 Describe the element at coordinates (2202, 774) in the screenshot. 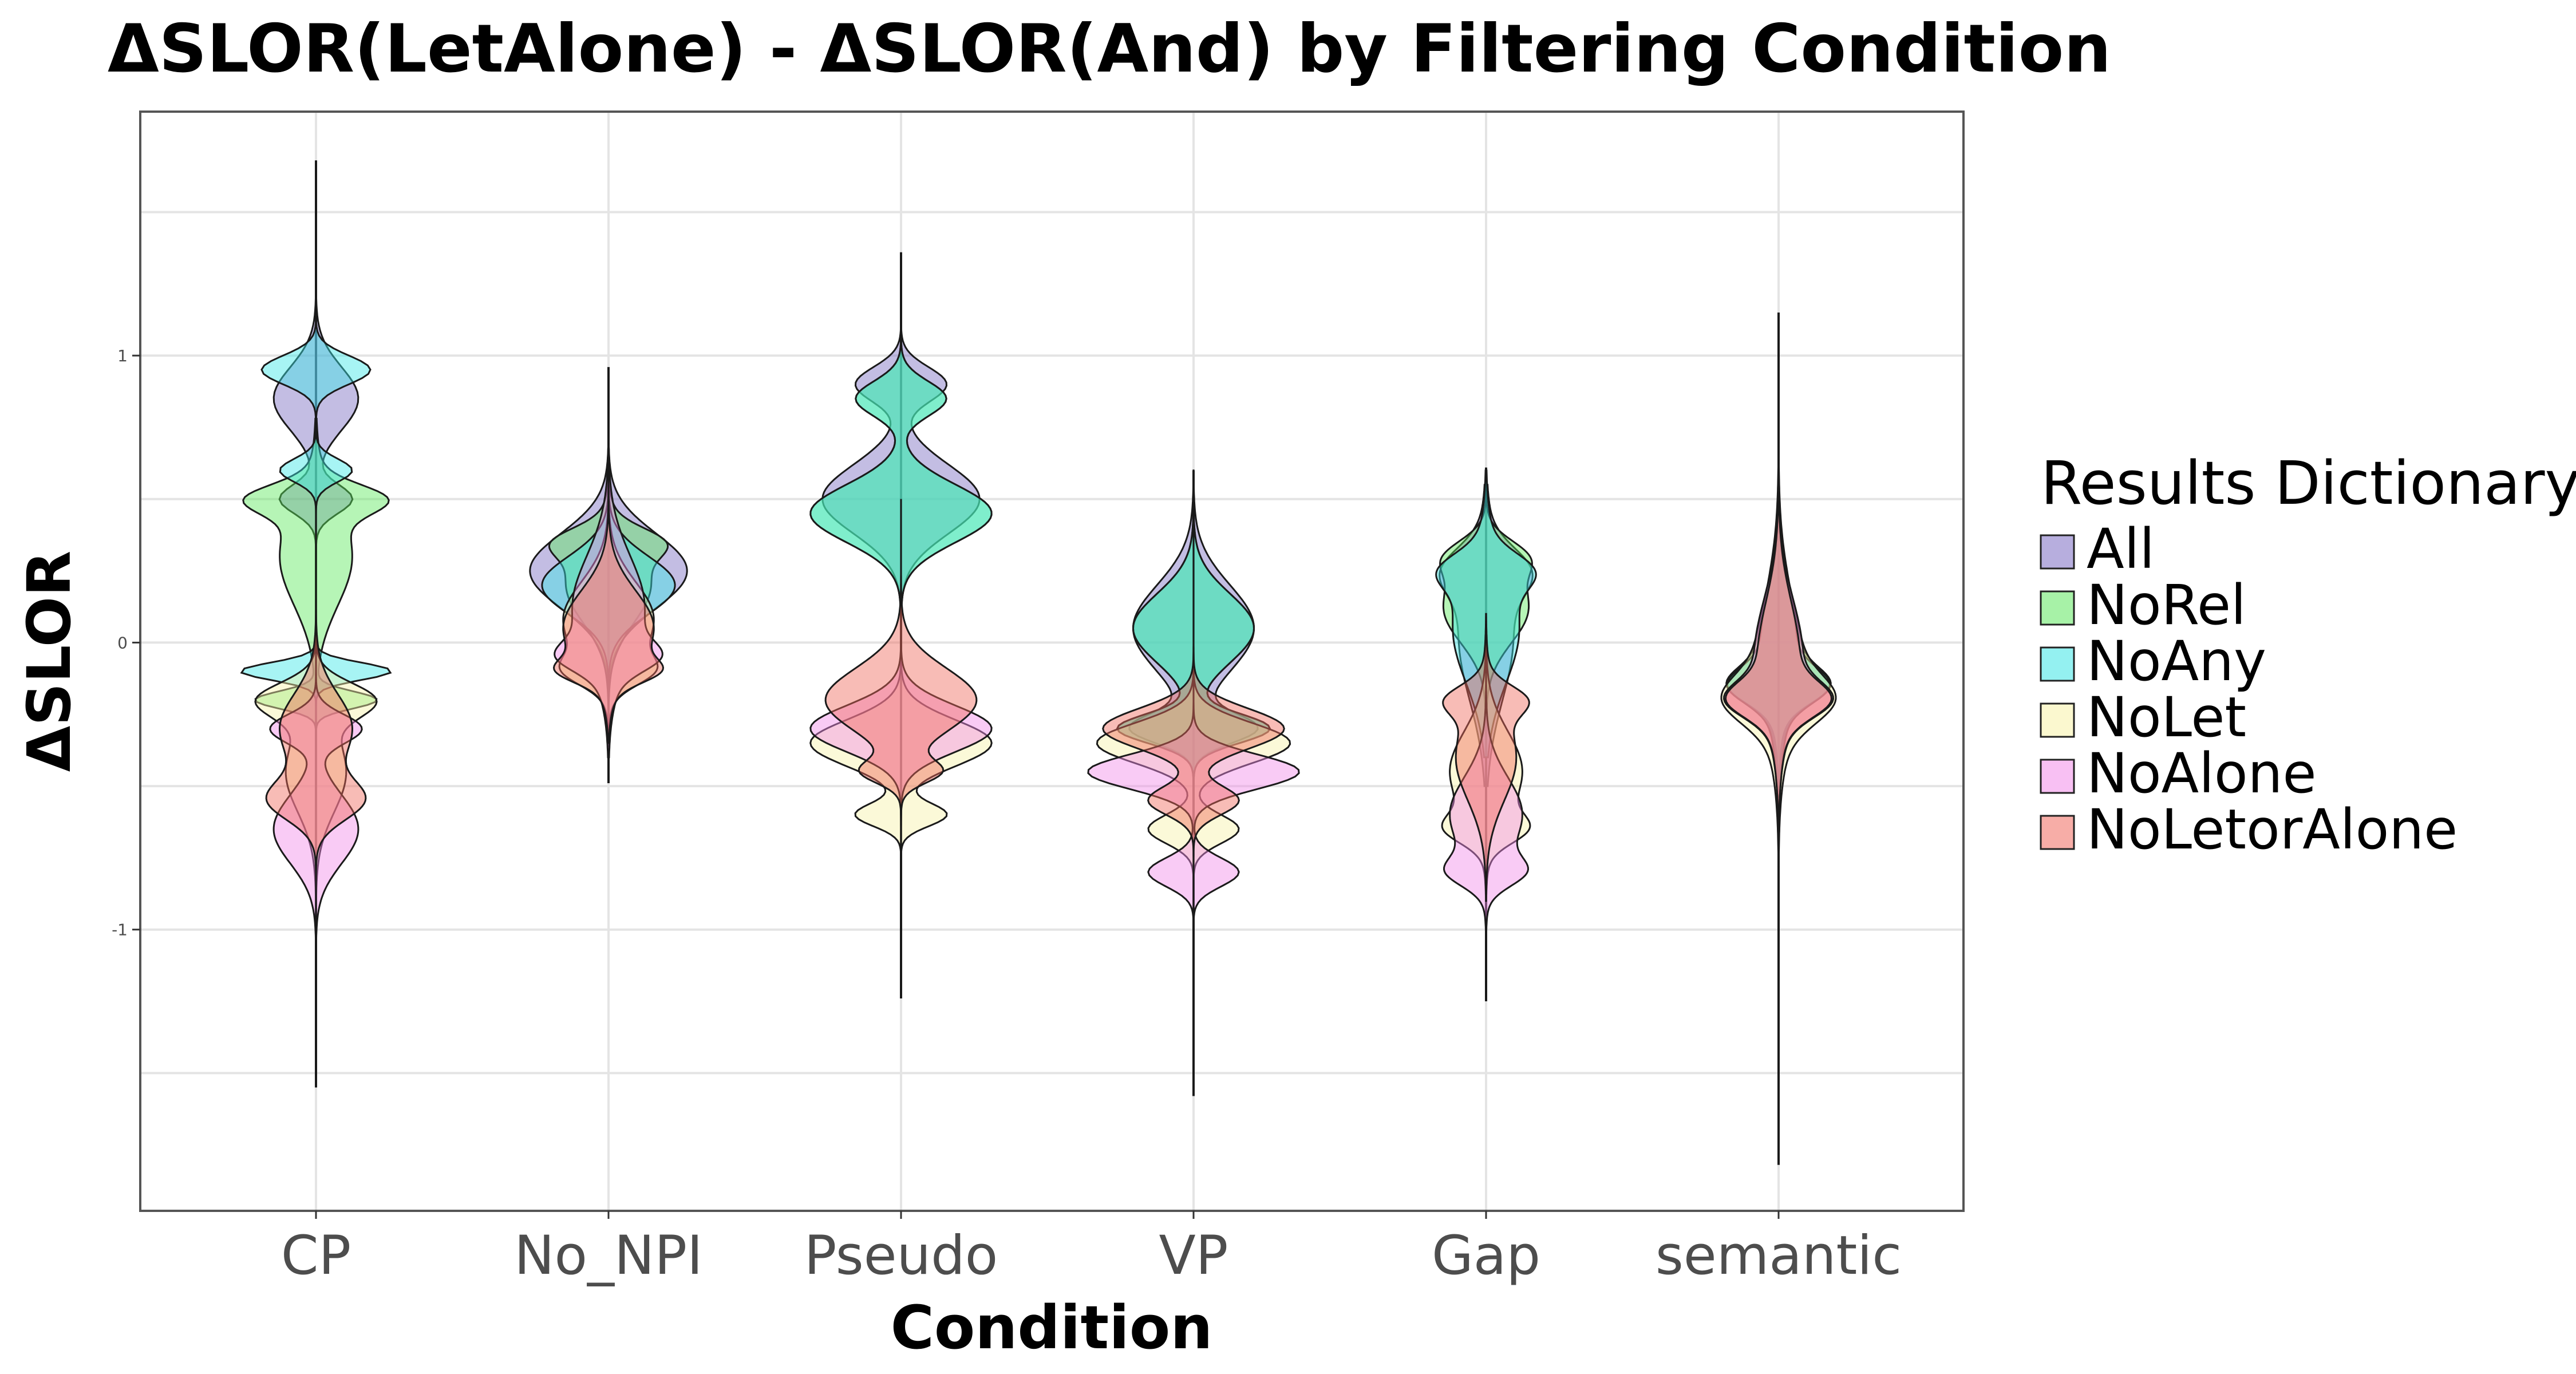

I see `legend-label: NoAlone` at that location.